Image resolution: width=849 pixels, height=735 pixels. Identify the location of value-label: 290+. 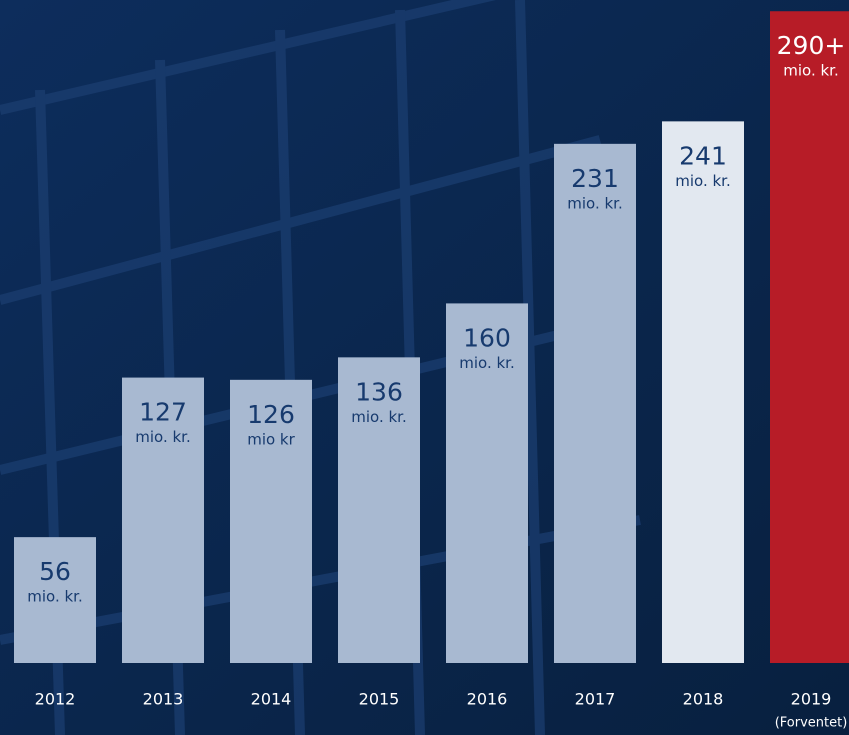
(811, 45).